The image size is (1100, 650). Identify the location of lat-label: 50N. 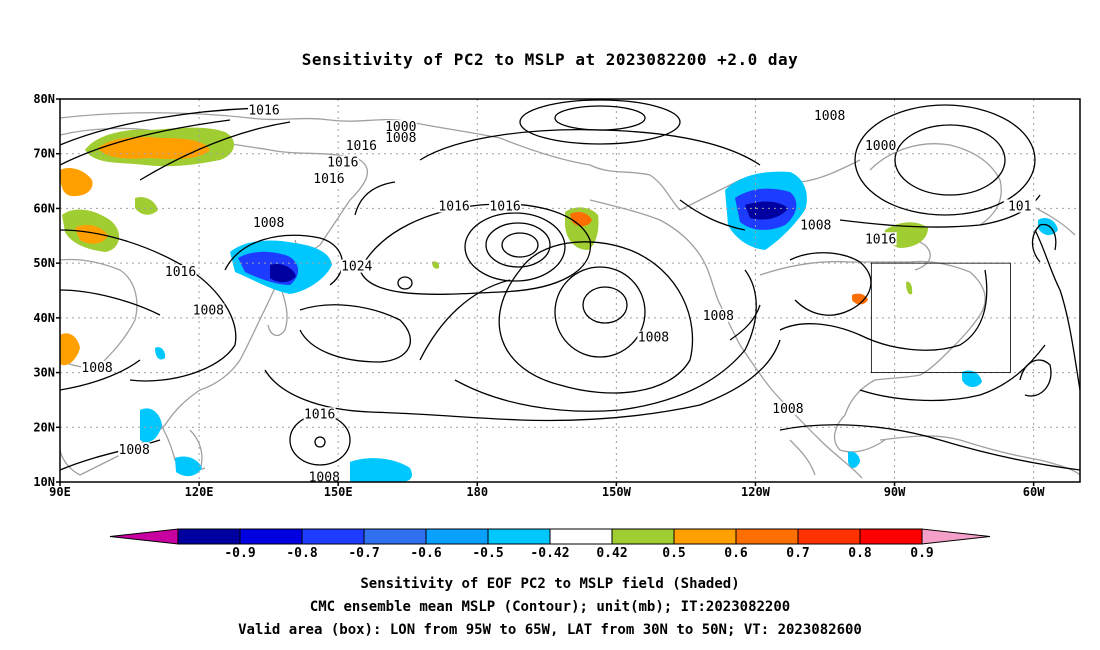
(44, 263).